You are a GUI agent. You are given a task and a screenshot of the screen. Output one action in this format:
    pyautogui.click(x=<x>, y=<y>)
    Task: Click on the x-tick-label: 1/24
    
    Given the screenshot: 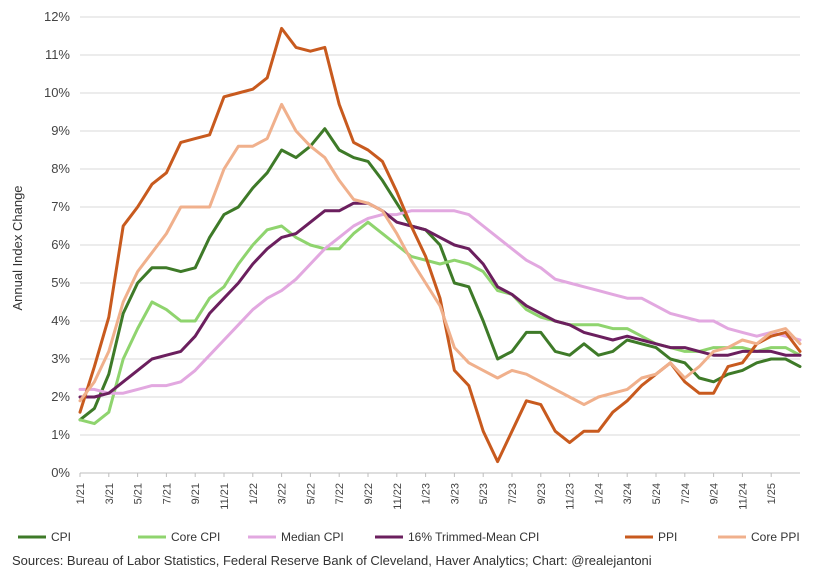 What is the action you would take?
    pyautogui.click(x=599, y=493)
    